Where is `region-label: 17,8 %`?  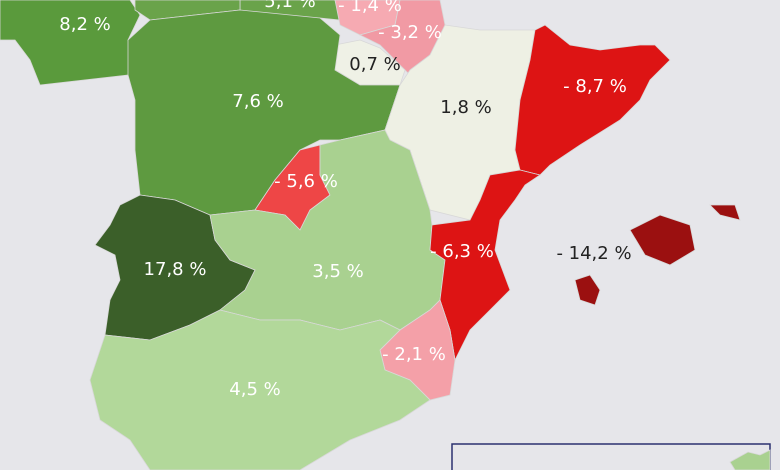
region-label: 17,8 % is located at coordinates (175, 269).